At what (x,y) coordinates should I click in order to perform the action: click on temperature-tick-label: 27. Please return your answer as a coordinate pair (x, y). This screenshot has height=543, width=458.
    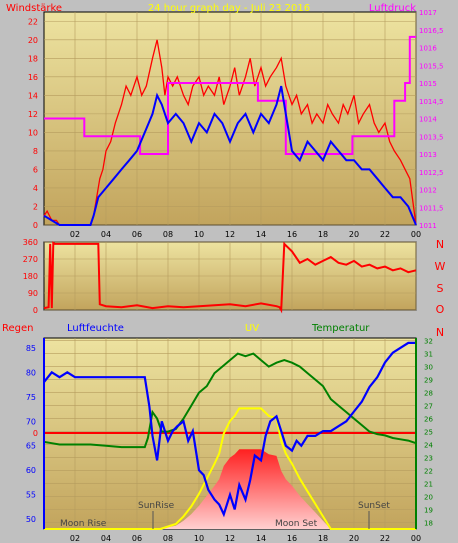
    Looking at the image, I should click on (428, 407).